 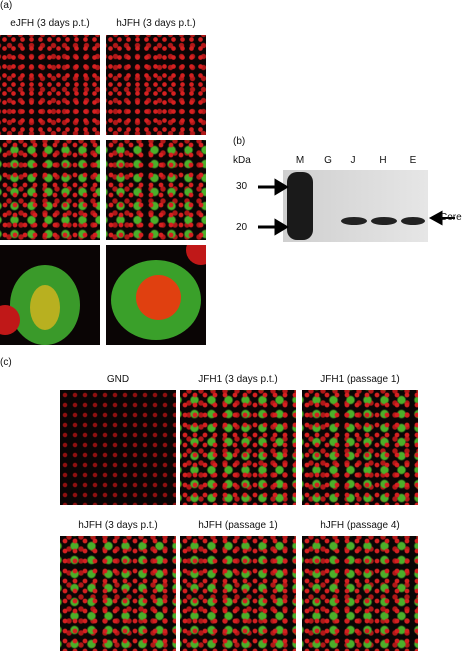 I want to click on image-title: hJFH (passage 4), so click(x=360, y=525).